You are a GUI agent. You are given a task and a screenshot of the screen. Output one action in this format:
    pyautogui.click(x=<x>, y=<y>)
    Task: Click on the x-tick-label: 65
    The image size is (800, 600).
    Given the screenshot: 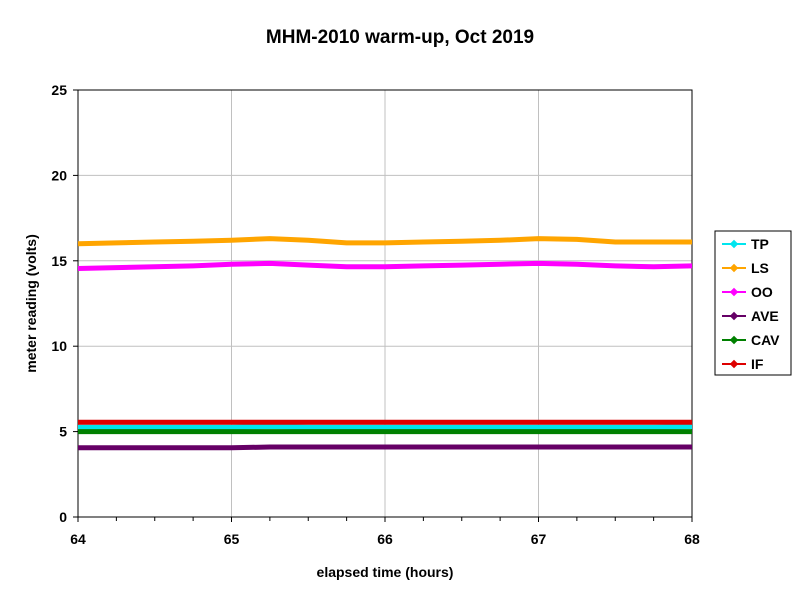 What is the action you would take?
    pyautogui.click(x=232, y=539)
    